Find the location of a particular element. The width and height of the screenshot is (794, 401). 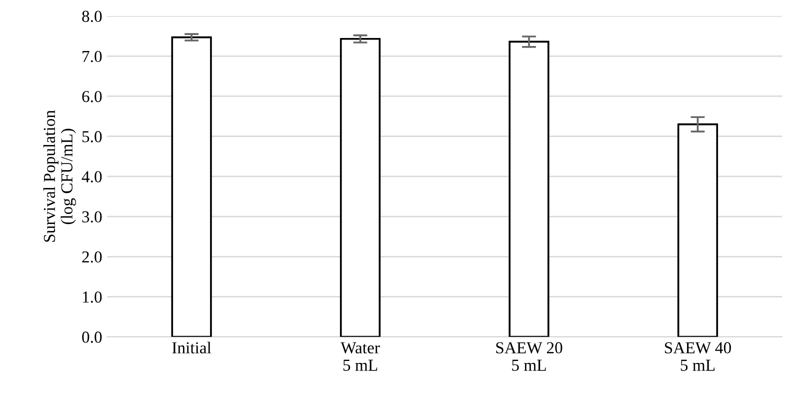

y-axis-title: Survival Population (log CFU/mL) is located at coordinates (59, 176).